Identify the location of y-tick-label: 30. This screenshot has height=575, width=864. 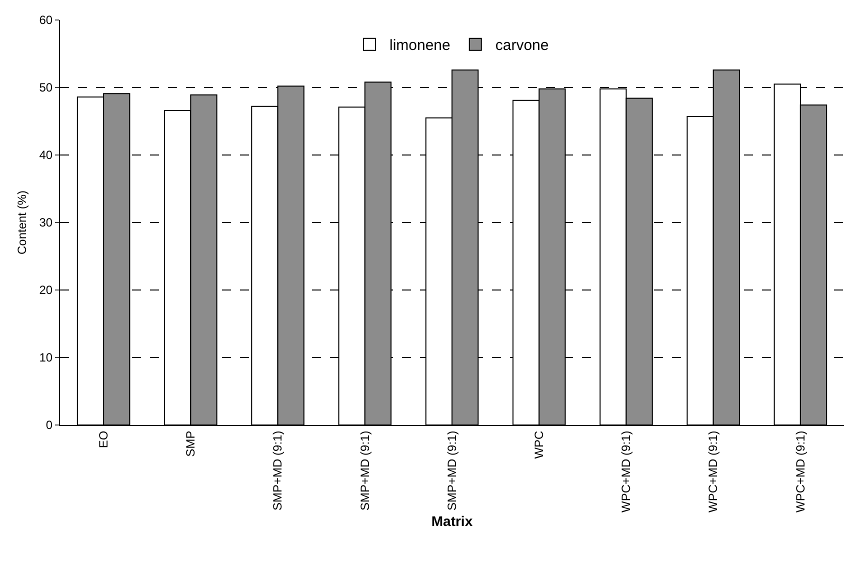
(46, 223).